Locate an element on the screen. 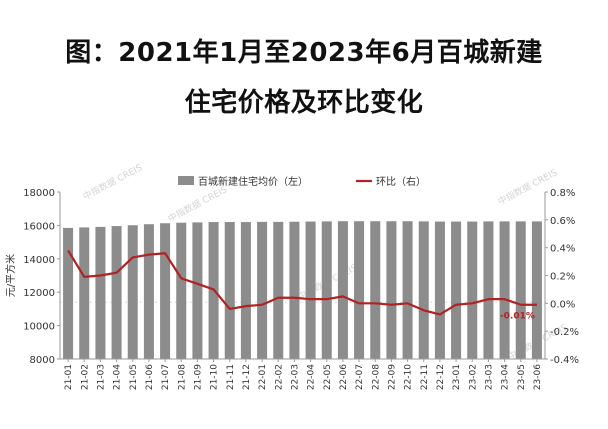 Image resolution: width=608 pixels, height=429 pixels. legend-label-line: 环比（右） is located at coordinates (401, 181).